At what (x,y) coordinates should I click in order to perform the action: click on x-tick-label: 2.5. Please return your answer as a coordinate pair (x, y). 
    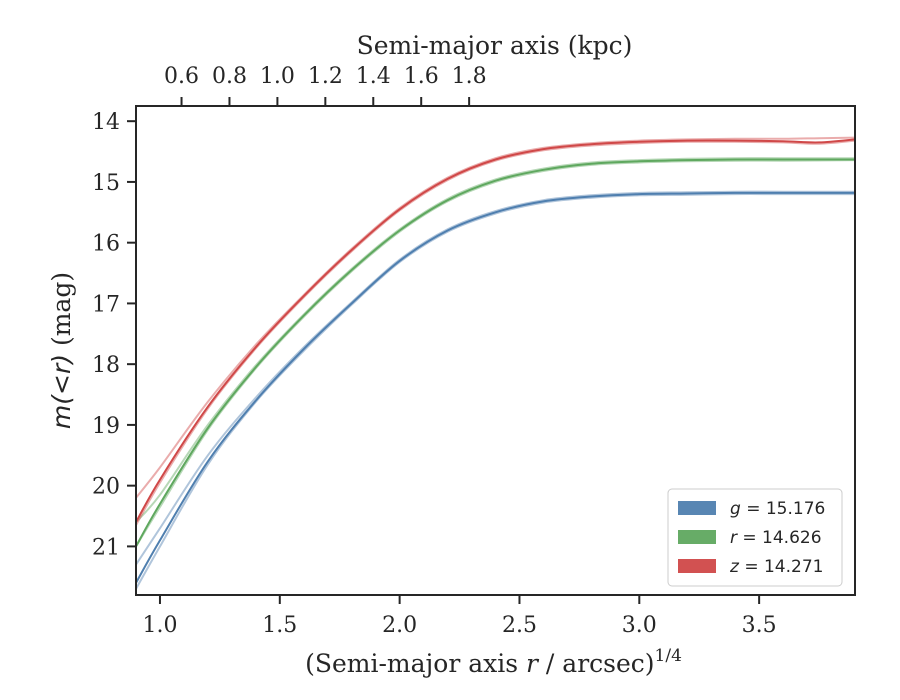
    Looking at the image, I should click on (519, 625).